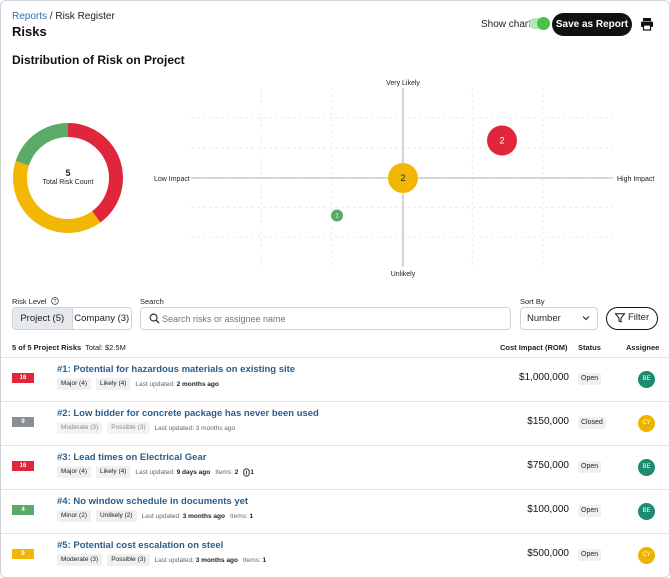  I want to click on sort-select: Number, so click(559, 318).